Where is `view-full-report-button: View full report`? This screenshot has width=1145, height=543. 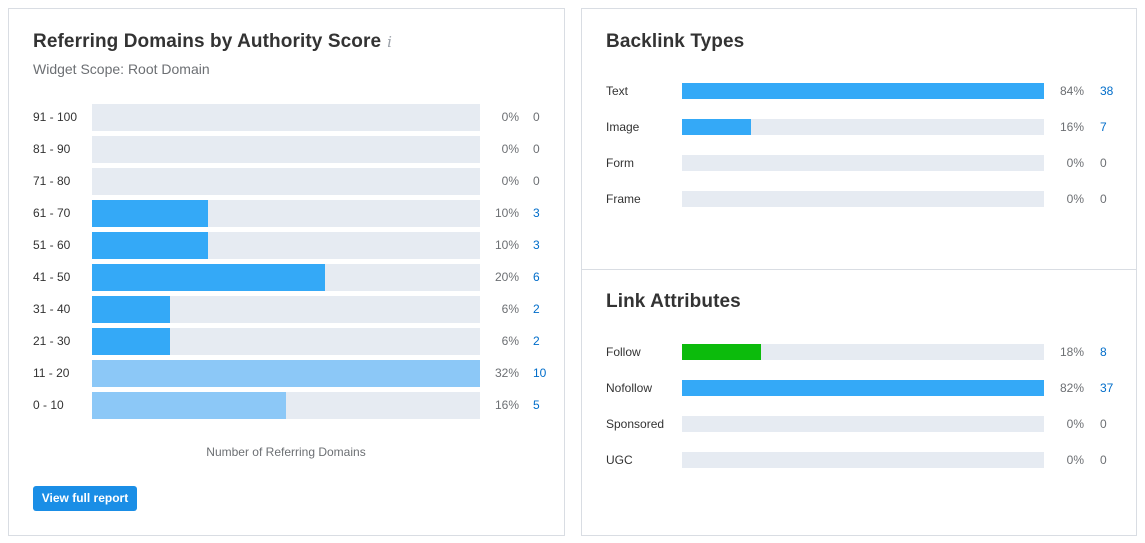 view-full-report-button: View full report is located at coordinates (85, 498).